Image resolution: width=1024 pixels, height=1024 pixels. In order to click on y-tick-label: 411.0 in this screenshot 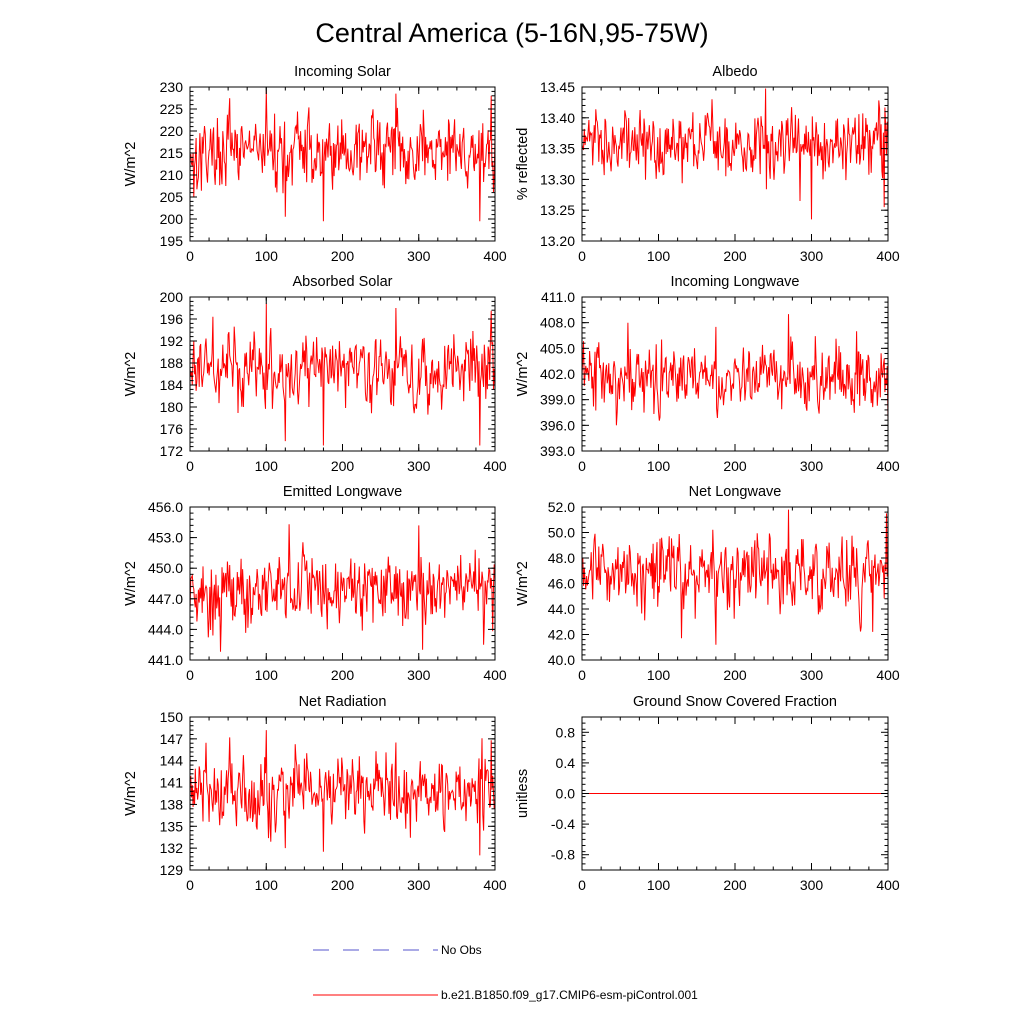, I will do `click(558, 297)`.